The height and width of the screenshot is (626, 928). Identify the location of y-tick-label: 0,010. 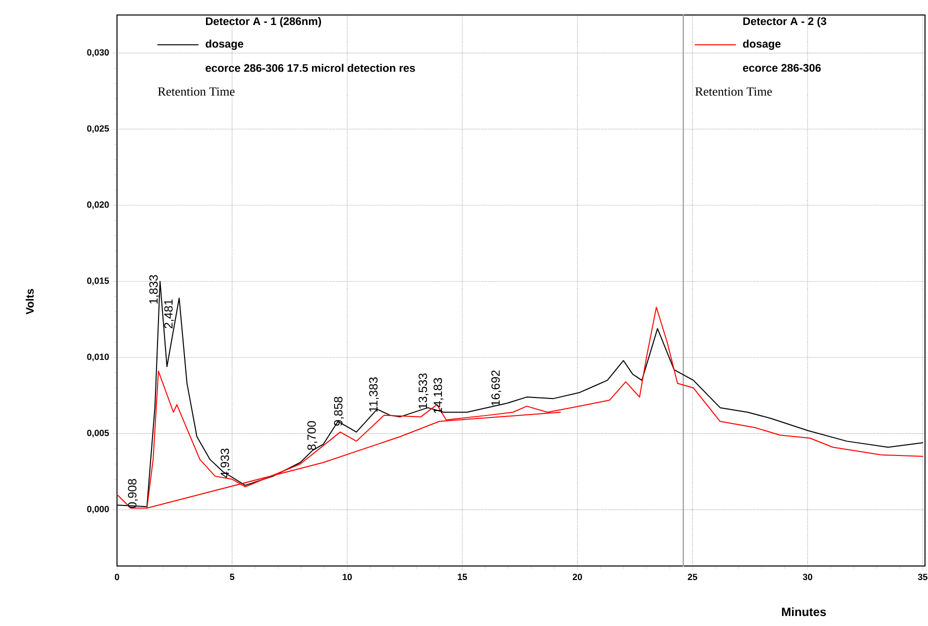
(98, 358).